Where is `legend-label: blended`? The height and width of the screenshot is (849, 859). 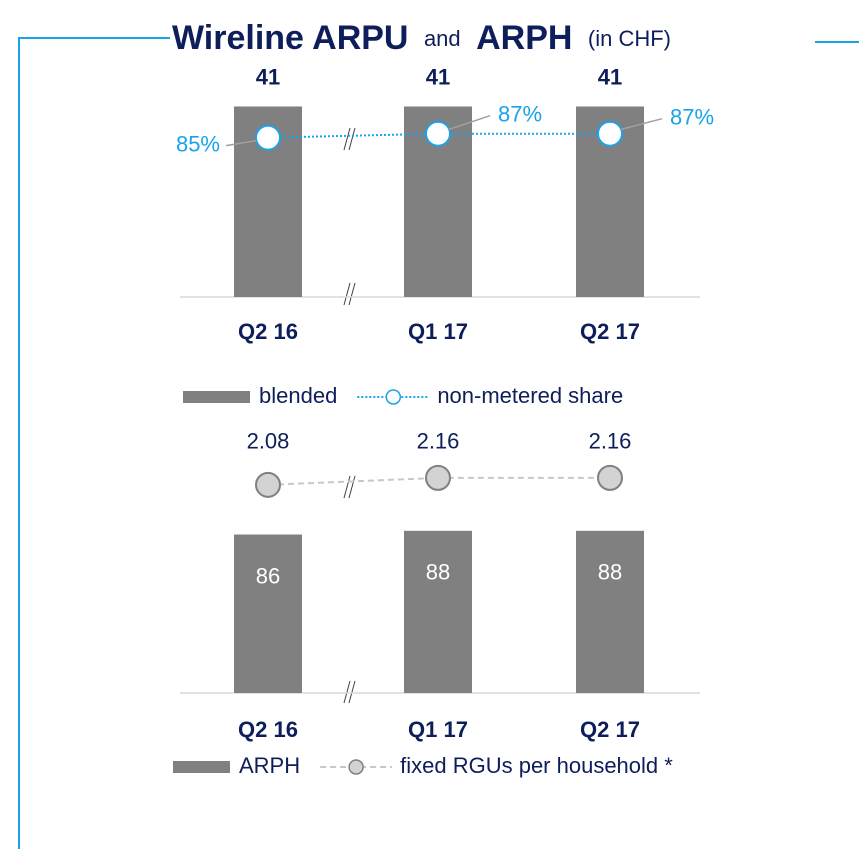 legend-label: blended is located at coordinates (298, 395).